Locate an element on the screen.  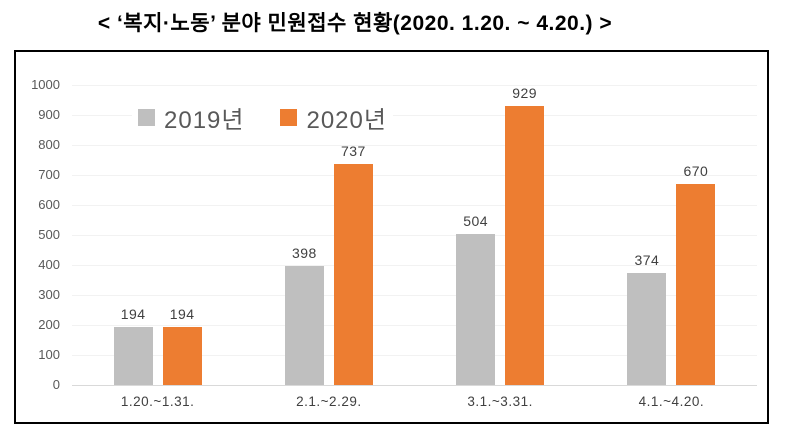
legend-label: 2020년 is located at coordinates (346, 120).